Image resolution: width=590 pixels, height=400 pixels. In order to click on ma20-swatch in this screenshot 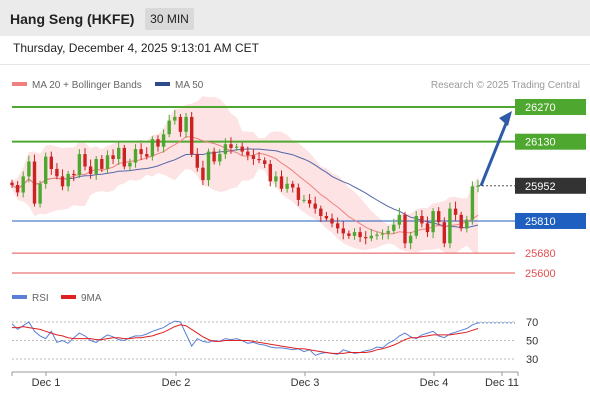, I will do `click(19, 84)`.